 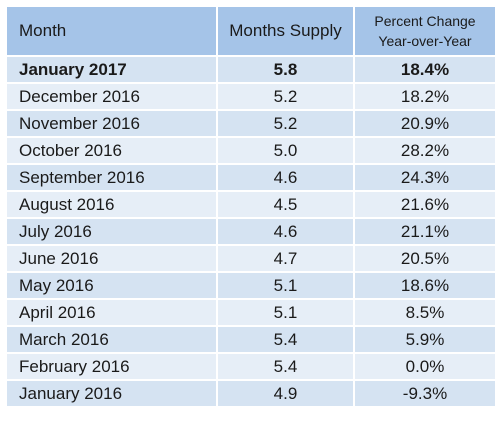 What do you see at coordinates (425, 150) in the screenshot?
I see `cell-percent-change: 28.2%` at bounding box center [425, 150].